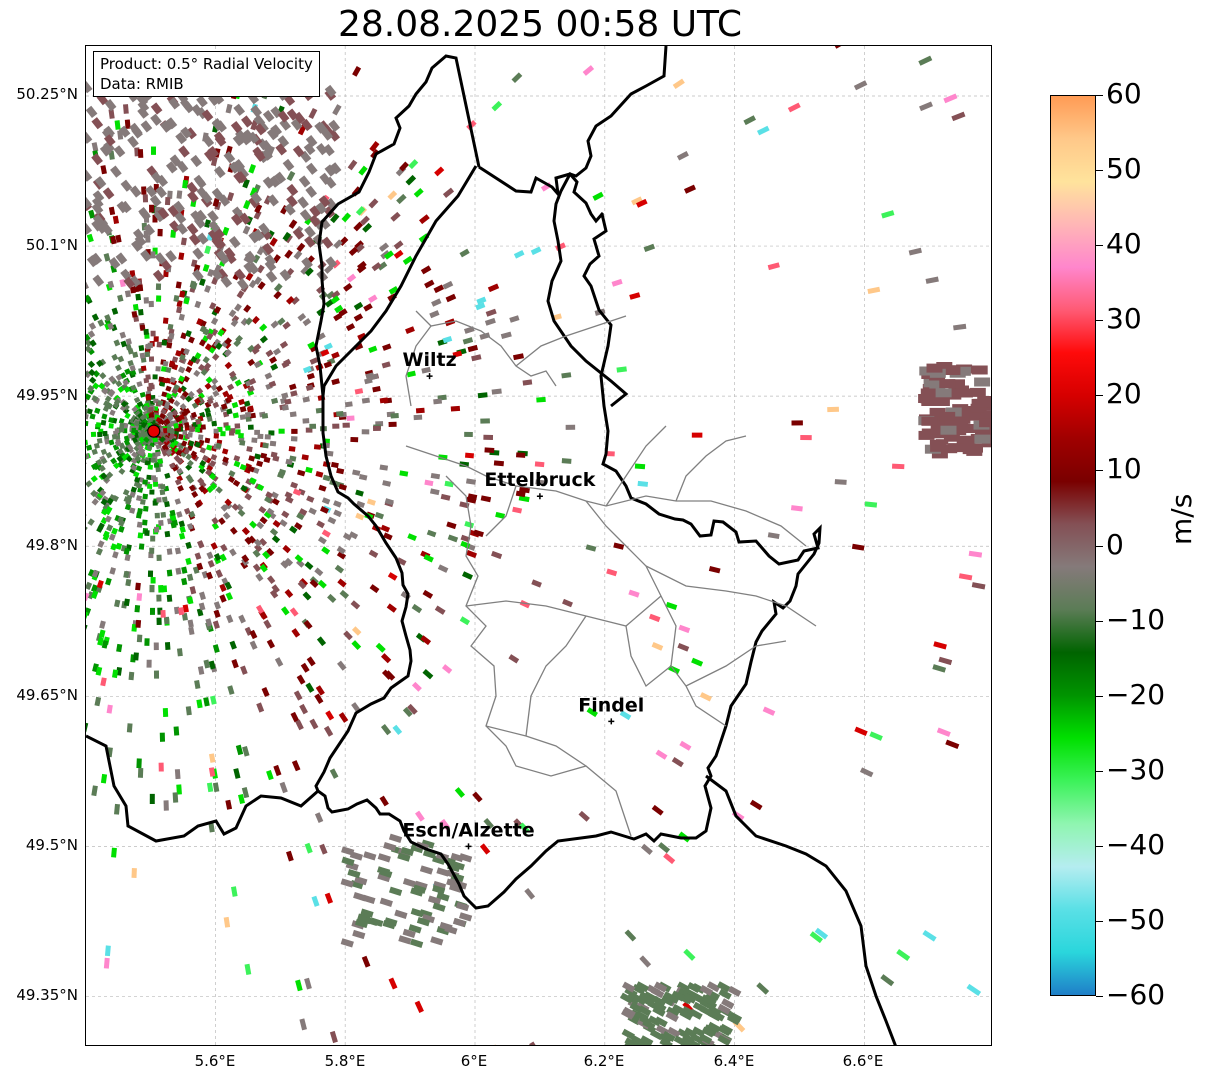 The image size is (1207, 1081). I want to click on colorbar-unit: m/s, so click(1181, 519).